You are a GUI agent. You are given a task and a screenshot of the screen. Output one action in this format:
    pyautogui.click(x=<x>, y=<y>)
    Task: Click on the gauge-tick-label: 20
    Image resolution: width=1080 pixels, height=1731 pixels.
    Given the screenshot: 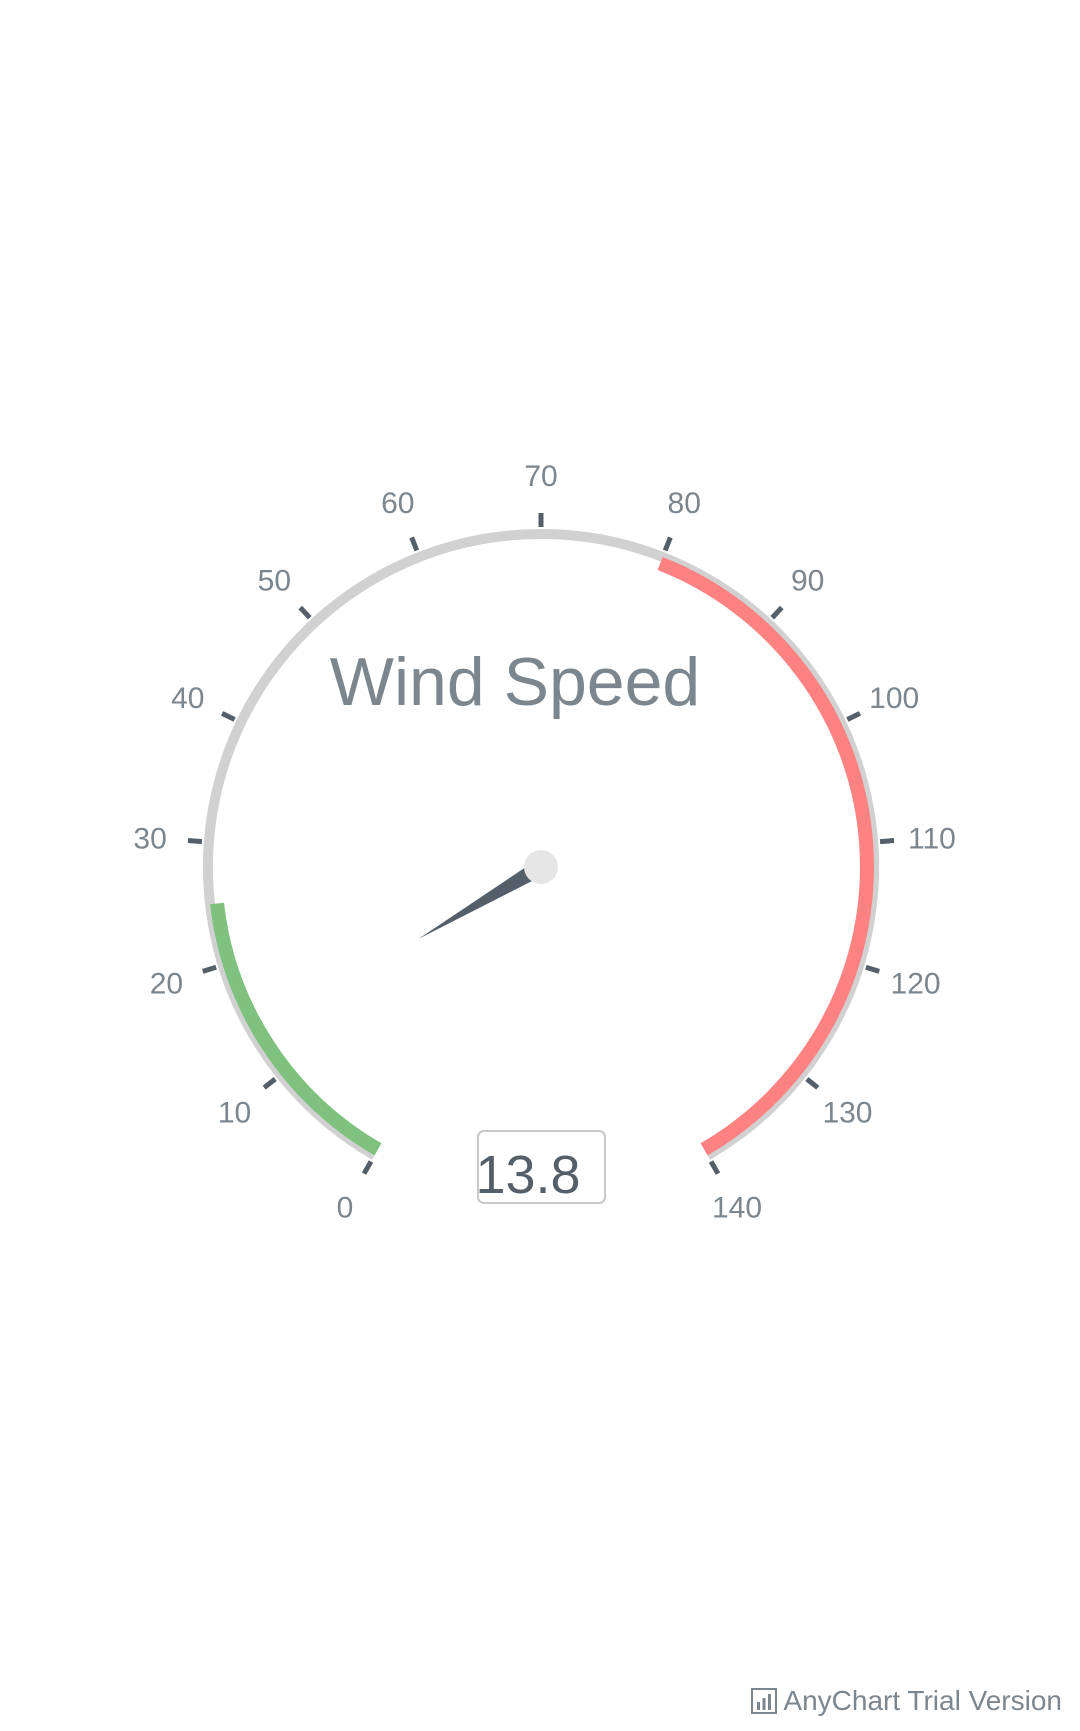 What is the action you would take?
    pyautogui.click(x=166, y=984)
    